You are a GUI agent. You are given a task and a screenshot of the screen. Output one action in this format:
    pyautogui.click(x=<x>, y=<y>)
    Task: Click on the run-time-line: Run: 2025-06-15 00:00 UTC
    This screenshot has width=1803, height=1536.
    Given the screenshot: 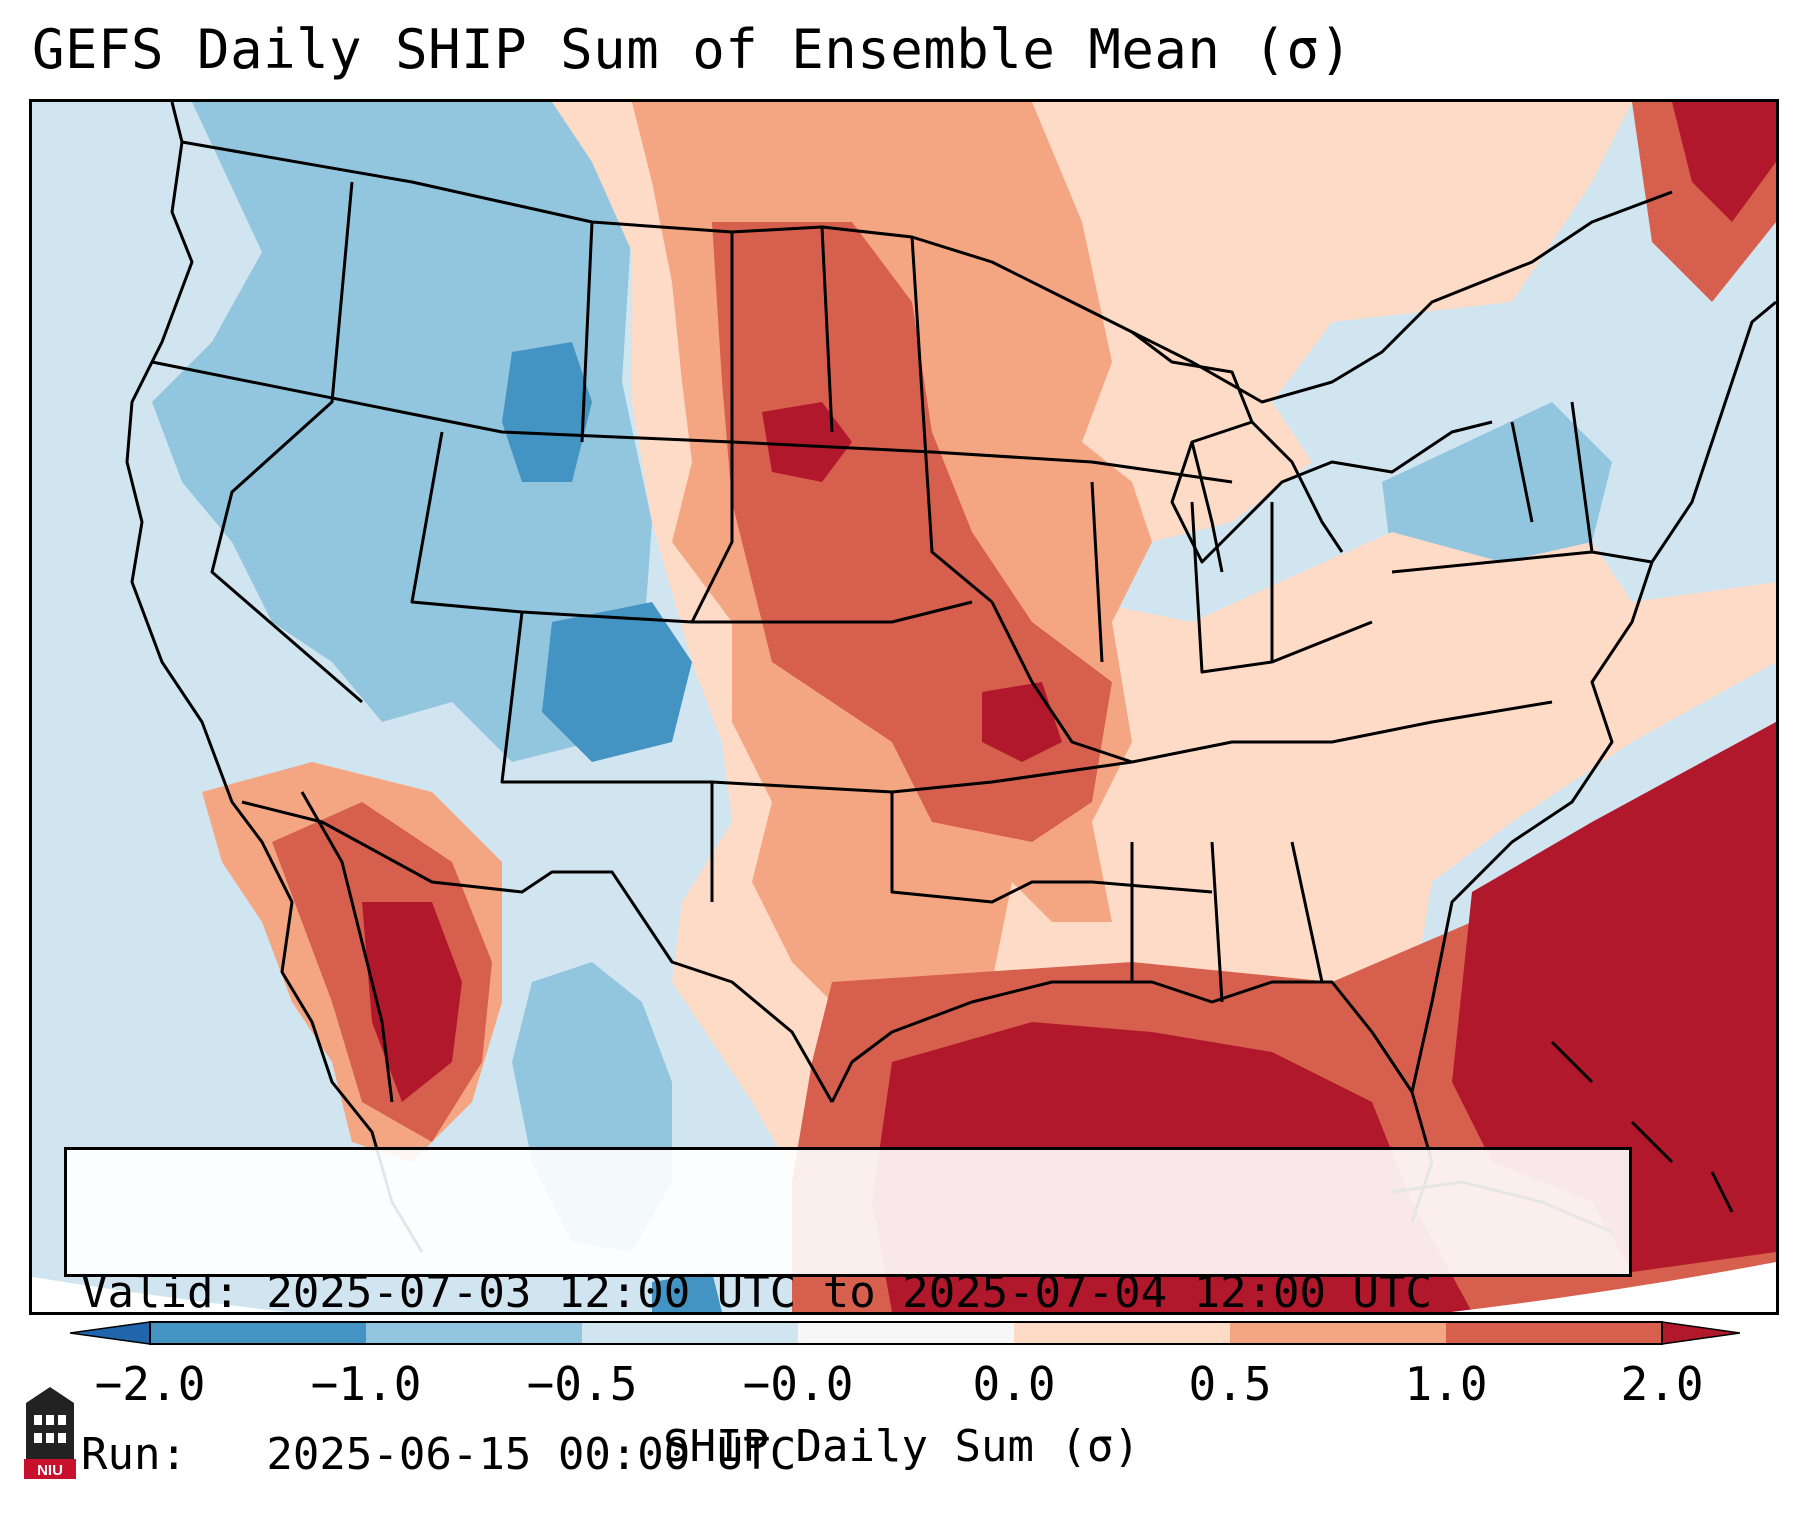 What is the action you would take?
    pyautogui.click(x=439, y=1454)
    